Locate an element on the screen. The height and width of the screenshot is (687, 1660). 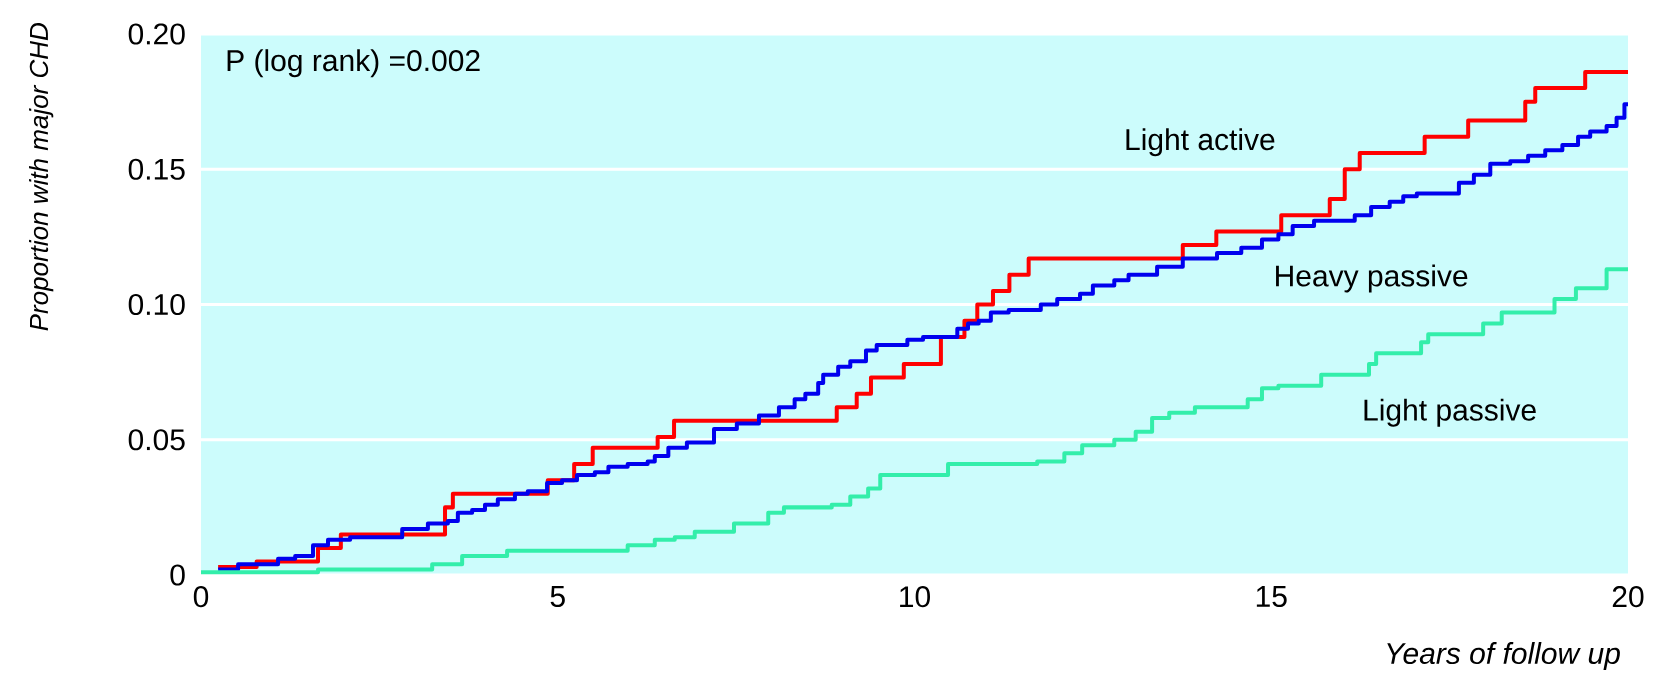
x-tick-label: 0 is located at coordinates (201, 597).